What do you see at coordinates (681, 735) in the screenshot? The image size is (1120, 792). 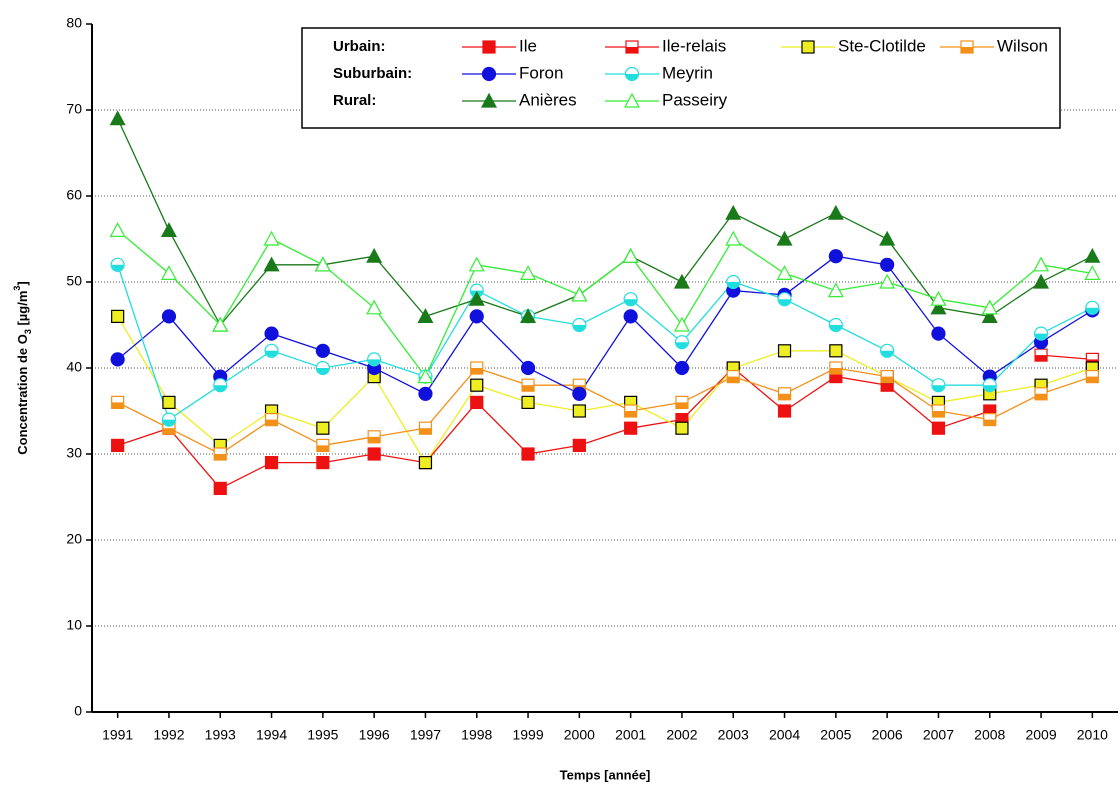 I see `x-tick-label: 2002` at bounding box center [681, 735].